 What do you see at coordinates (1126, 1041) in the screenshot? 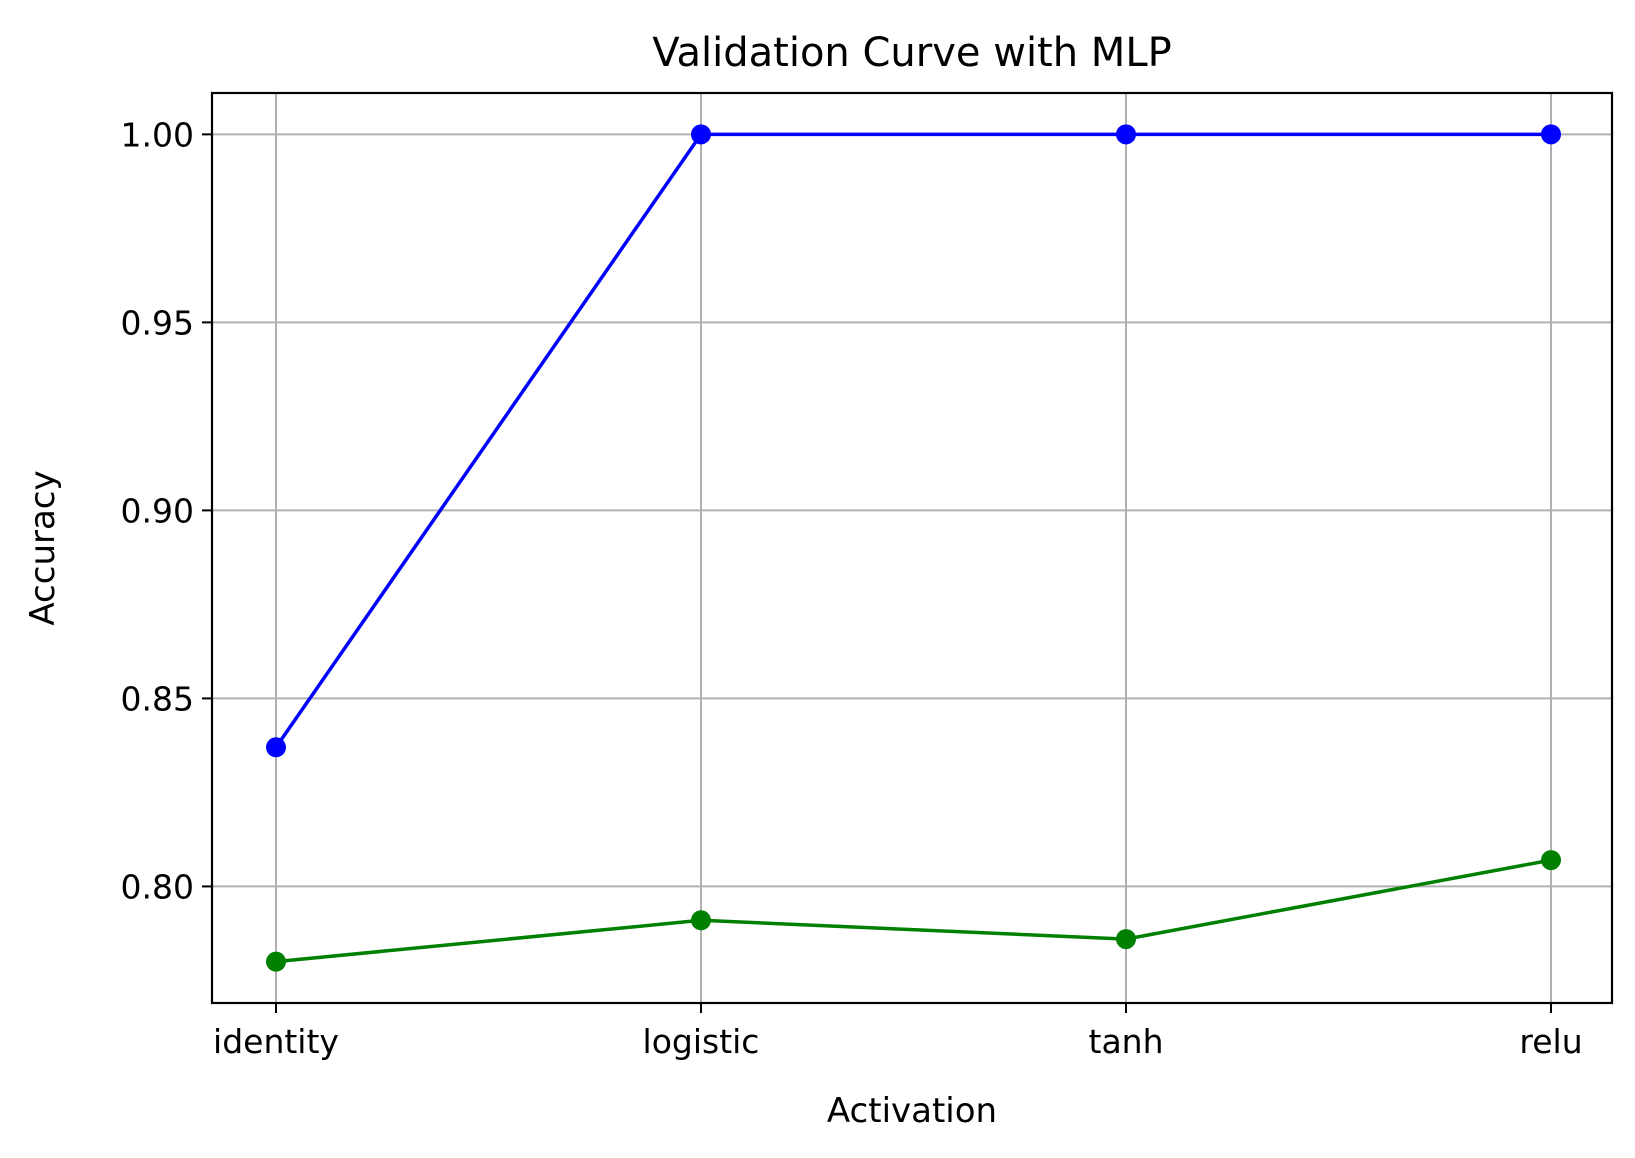
I see `x-tick-label: tanh` at bounding box center [1126, 1041].